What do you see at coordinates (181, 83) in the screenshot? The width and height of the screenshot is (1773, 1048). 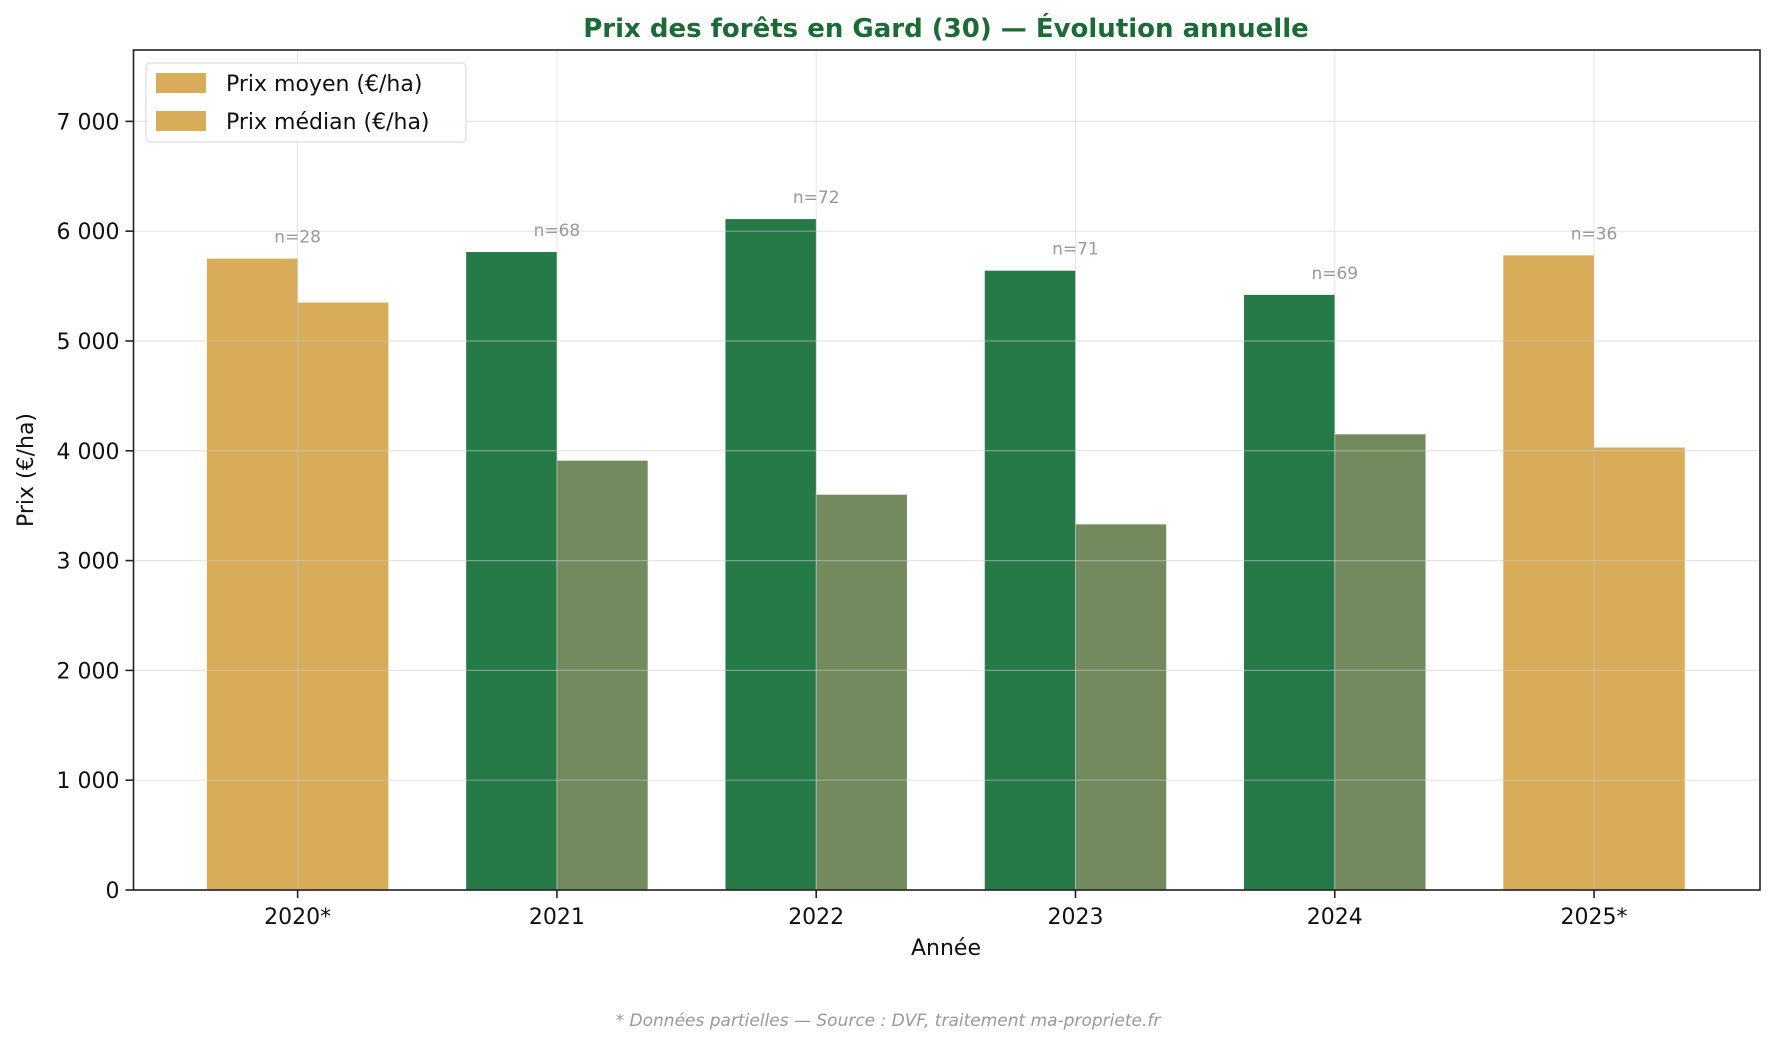 I see `legend-swatch-mean` at bounding box center [181, 83].